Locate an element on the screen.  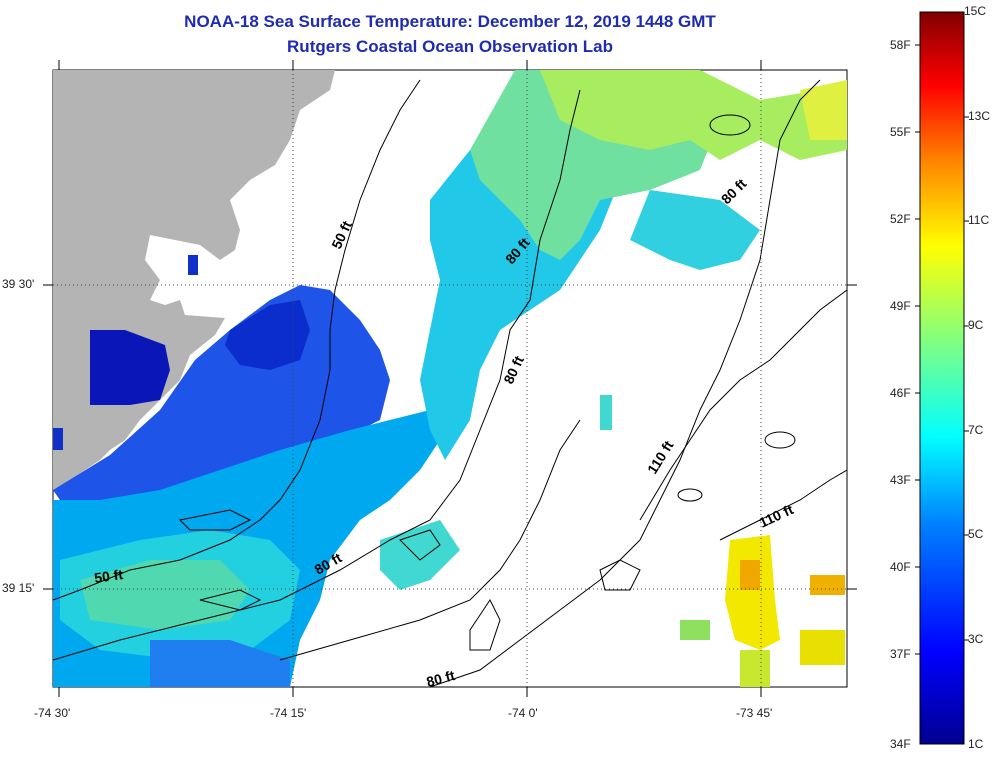
cb-f-43: 43F is located at coordinates (900, 480).